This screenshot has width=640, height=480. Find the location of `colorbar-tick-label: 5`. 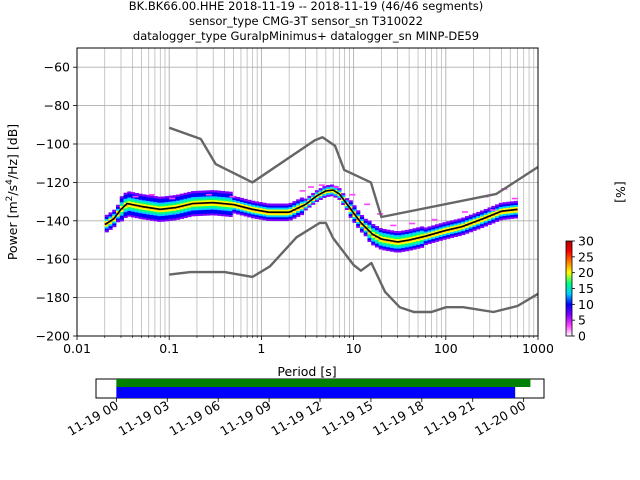

colorbar-tick-label: 5 is located at coordinates (582, 320).